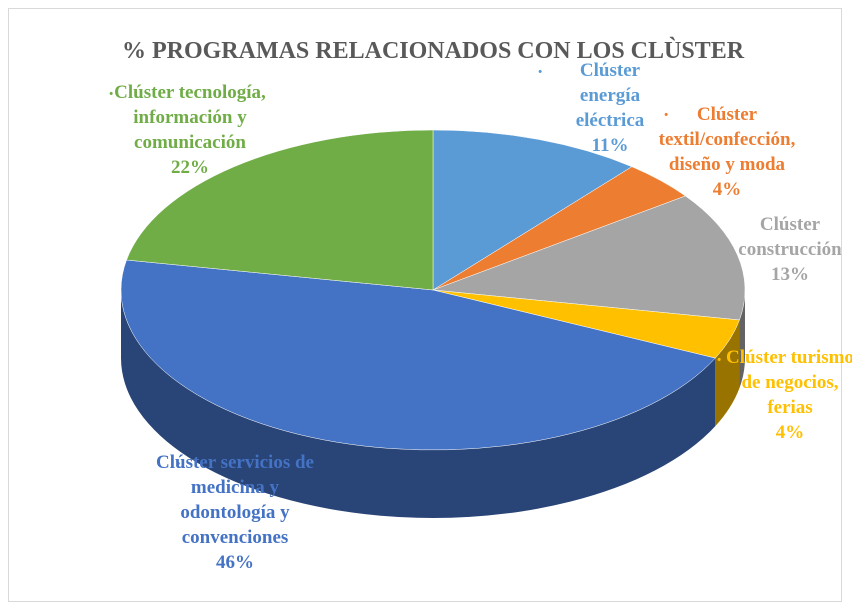  Describe the element at coordinates (433, 51) in the screenshot. I see `chart-title: % PROGRAMAS RELACIONADOS CON LOS CLÙSTER` at that location.